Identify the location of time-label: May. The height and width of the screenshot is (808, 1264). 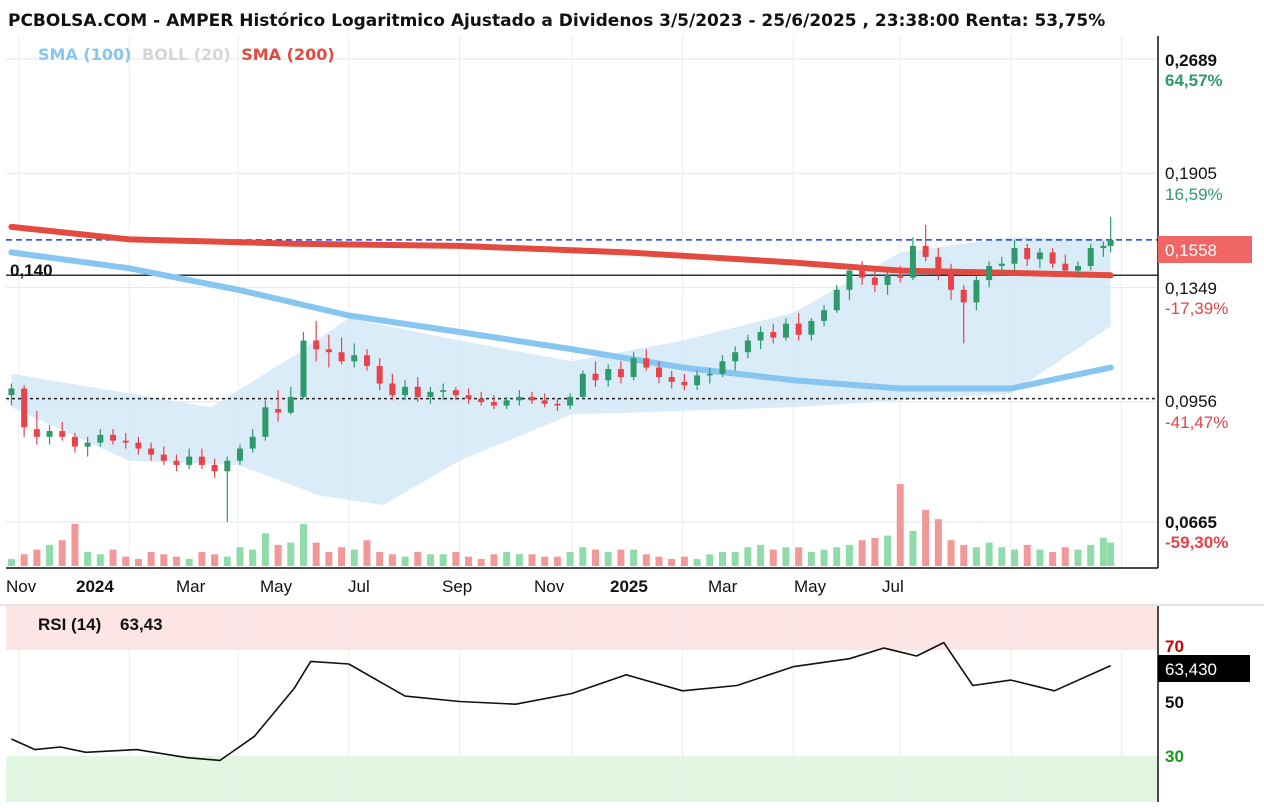
(810, 586).